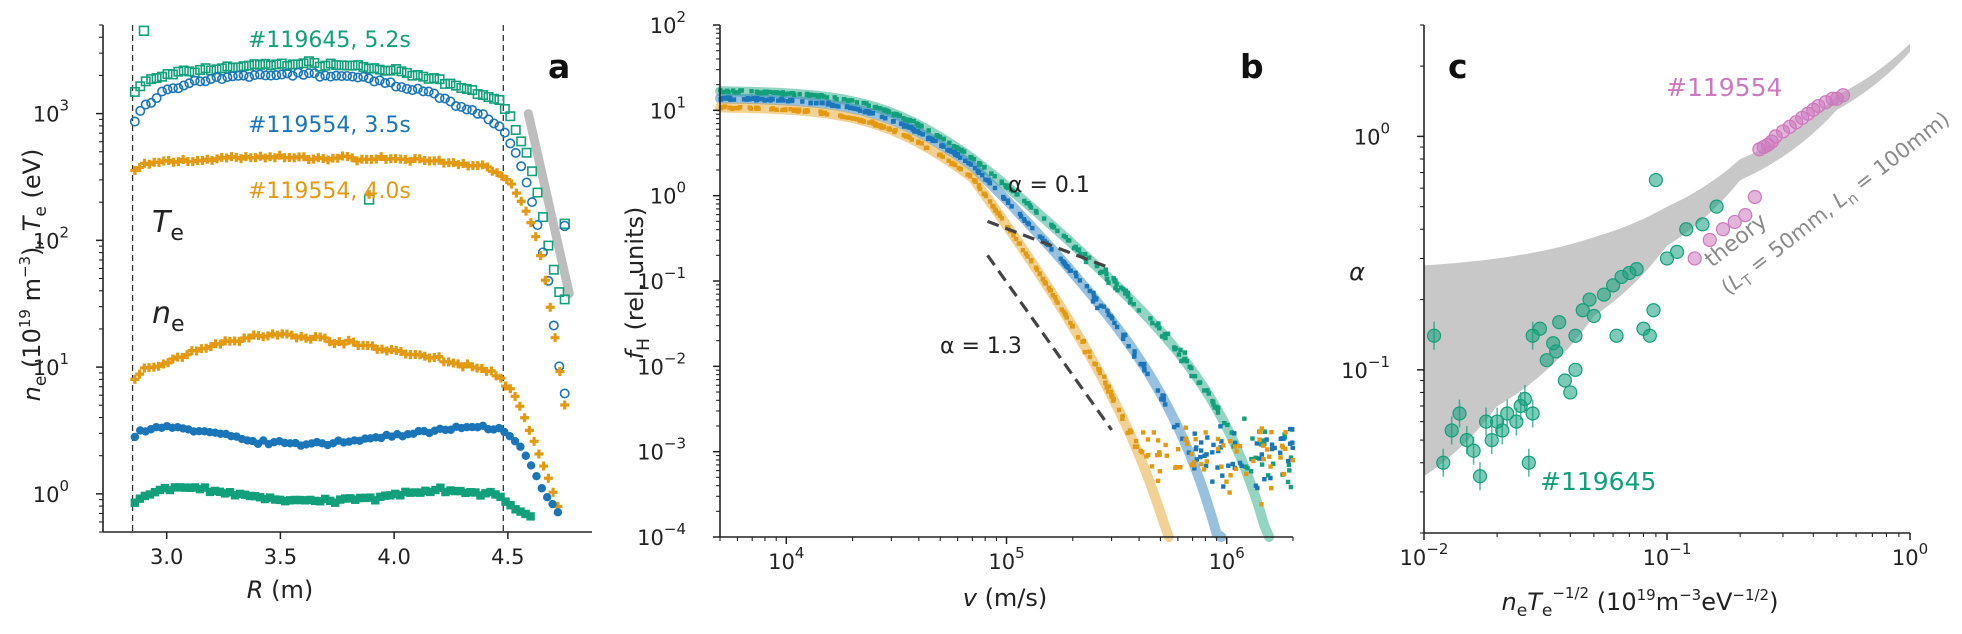 This screenshot has width=1962, height=634. I want to click on panel-letter-a: a, so click(559, 66).